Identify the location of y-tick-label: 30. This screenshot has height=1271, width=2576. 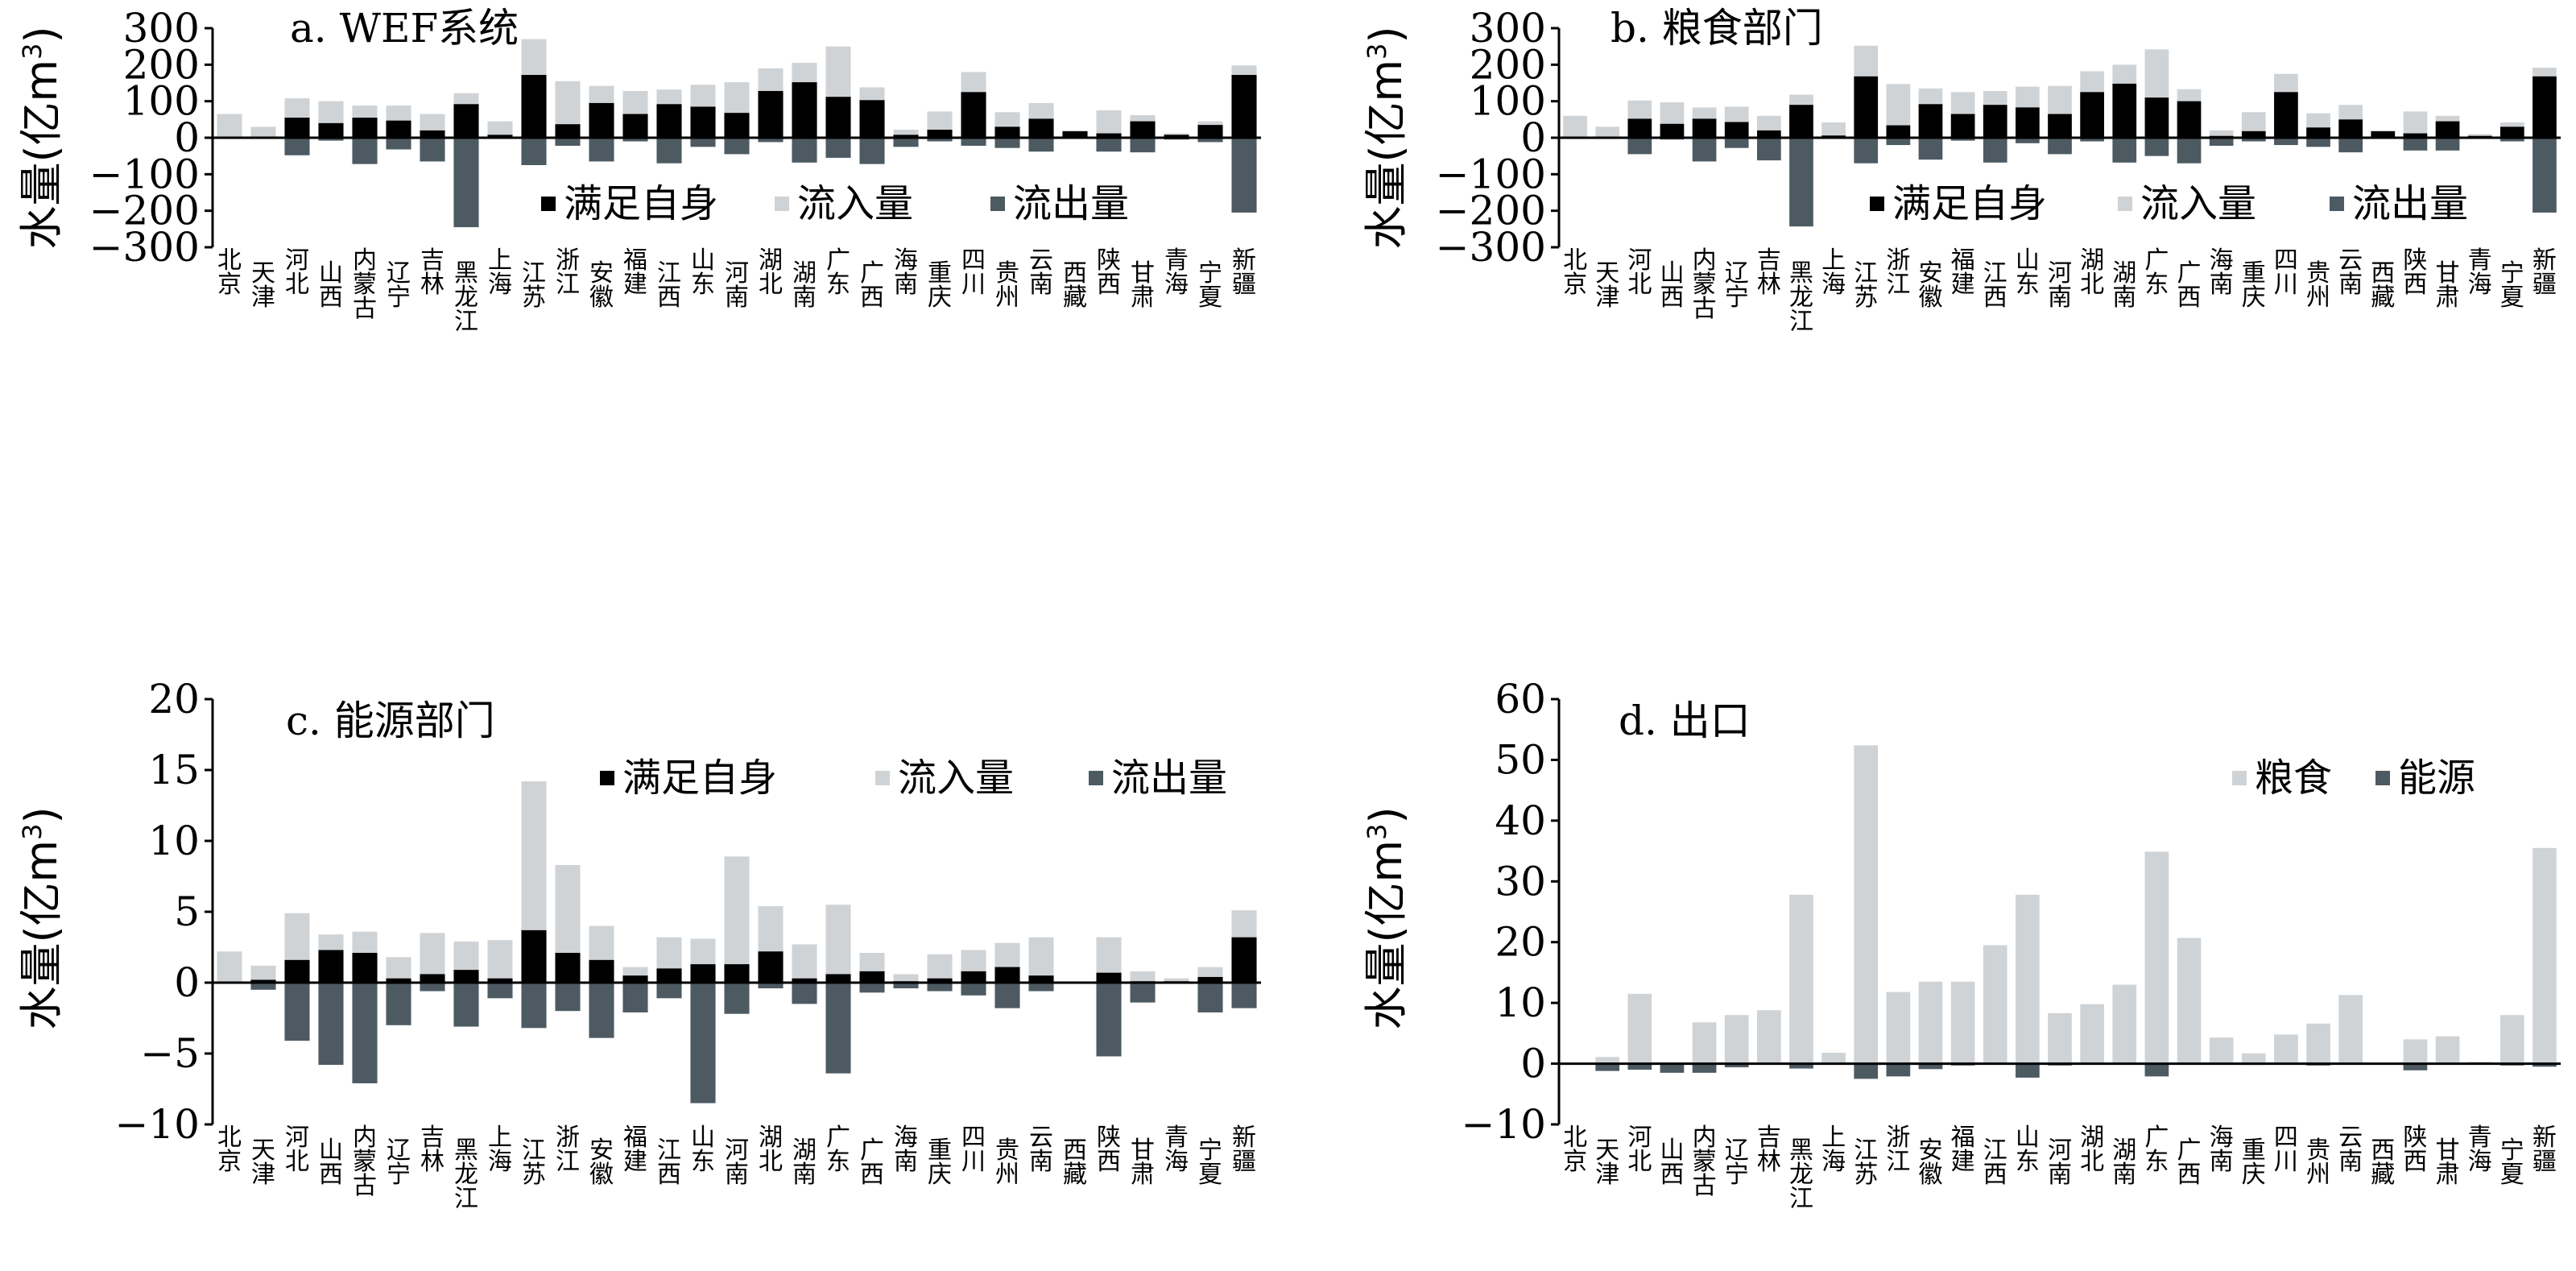
(1521, 881).